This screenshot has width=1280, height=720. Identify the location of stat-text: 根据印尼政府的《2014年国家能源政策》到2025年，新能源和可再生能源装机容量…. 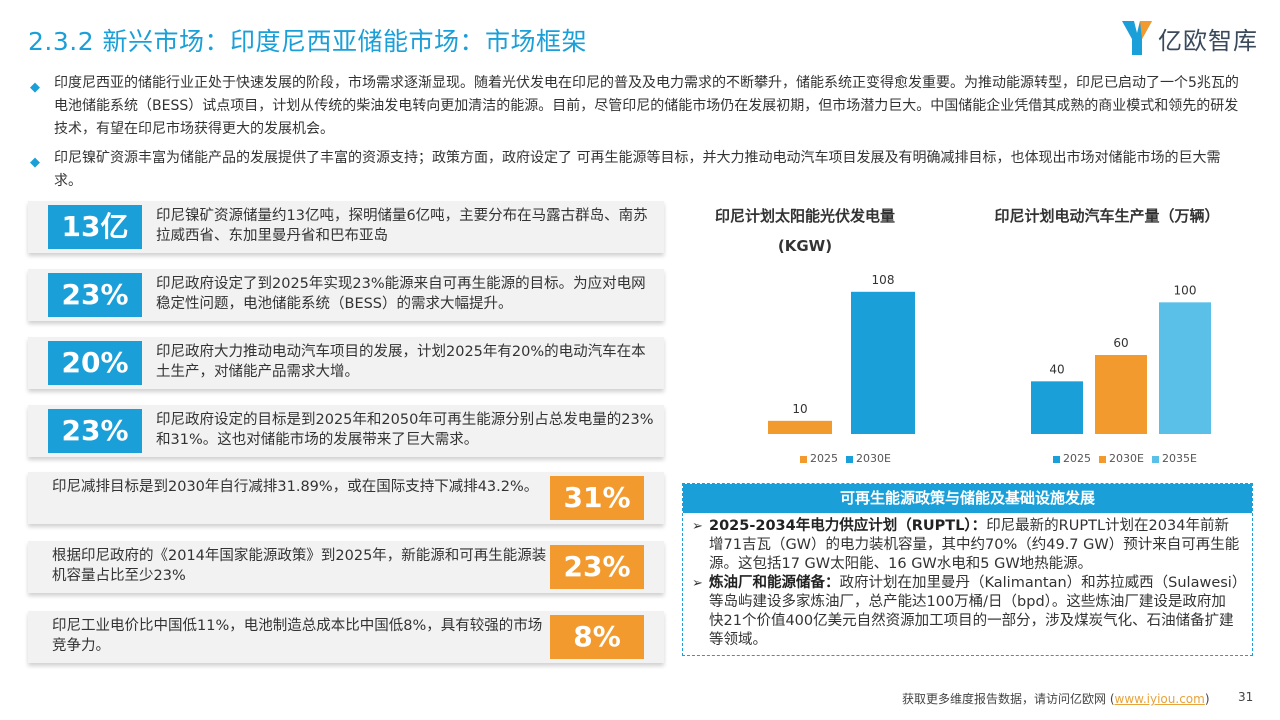
(299, 566).